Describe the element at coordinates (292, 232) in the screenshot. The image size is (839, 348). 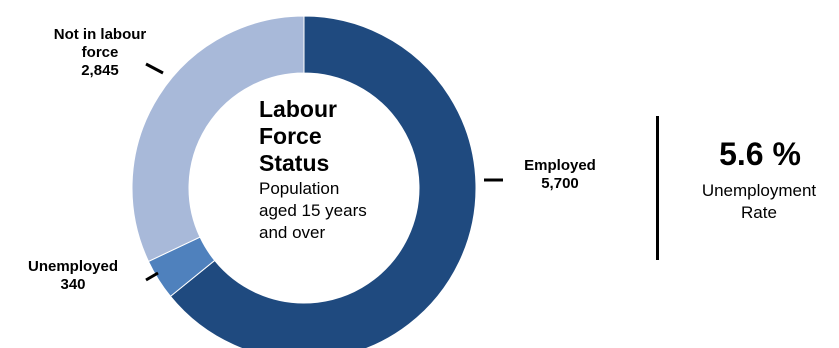
I see `center-subtitle-line: and over` at that location.